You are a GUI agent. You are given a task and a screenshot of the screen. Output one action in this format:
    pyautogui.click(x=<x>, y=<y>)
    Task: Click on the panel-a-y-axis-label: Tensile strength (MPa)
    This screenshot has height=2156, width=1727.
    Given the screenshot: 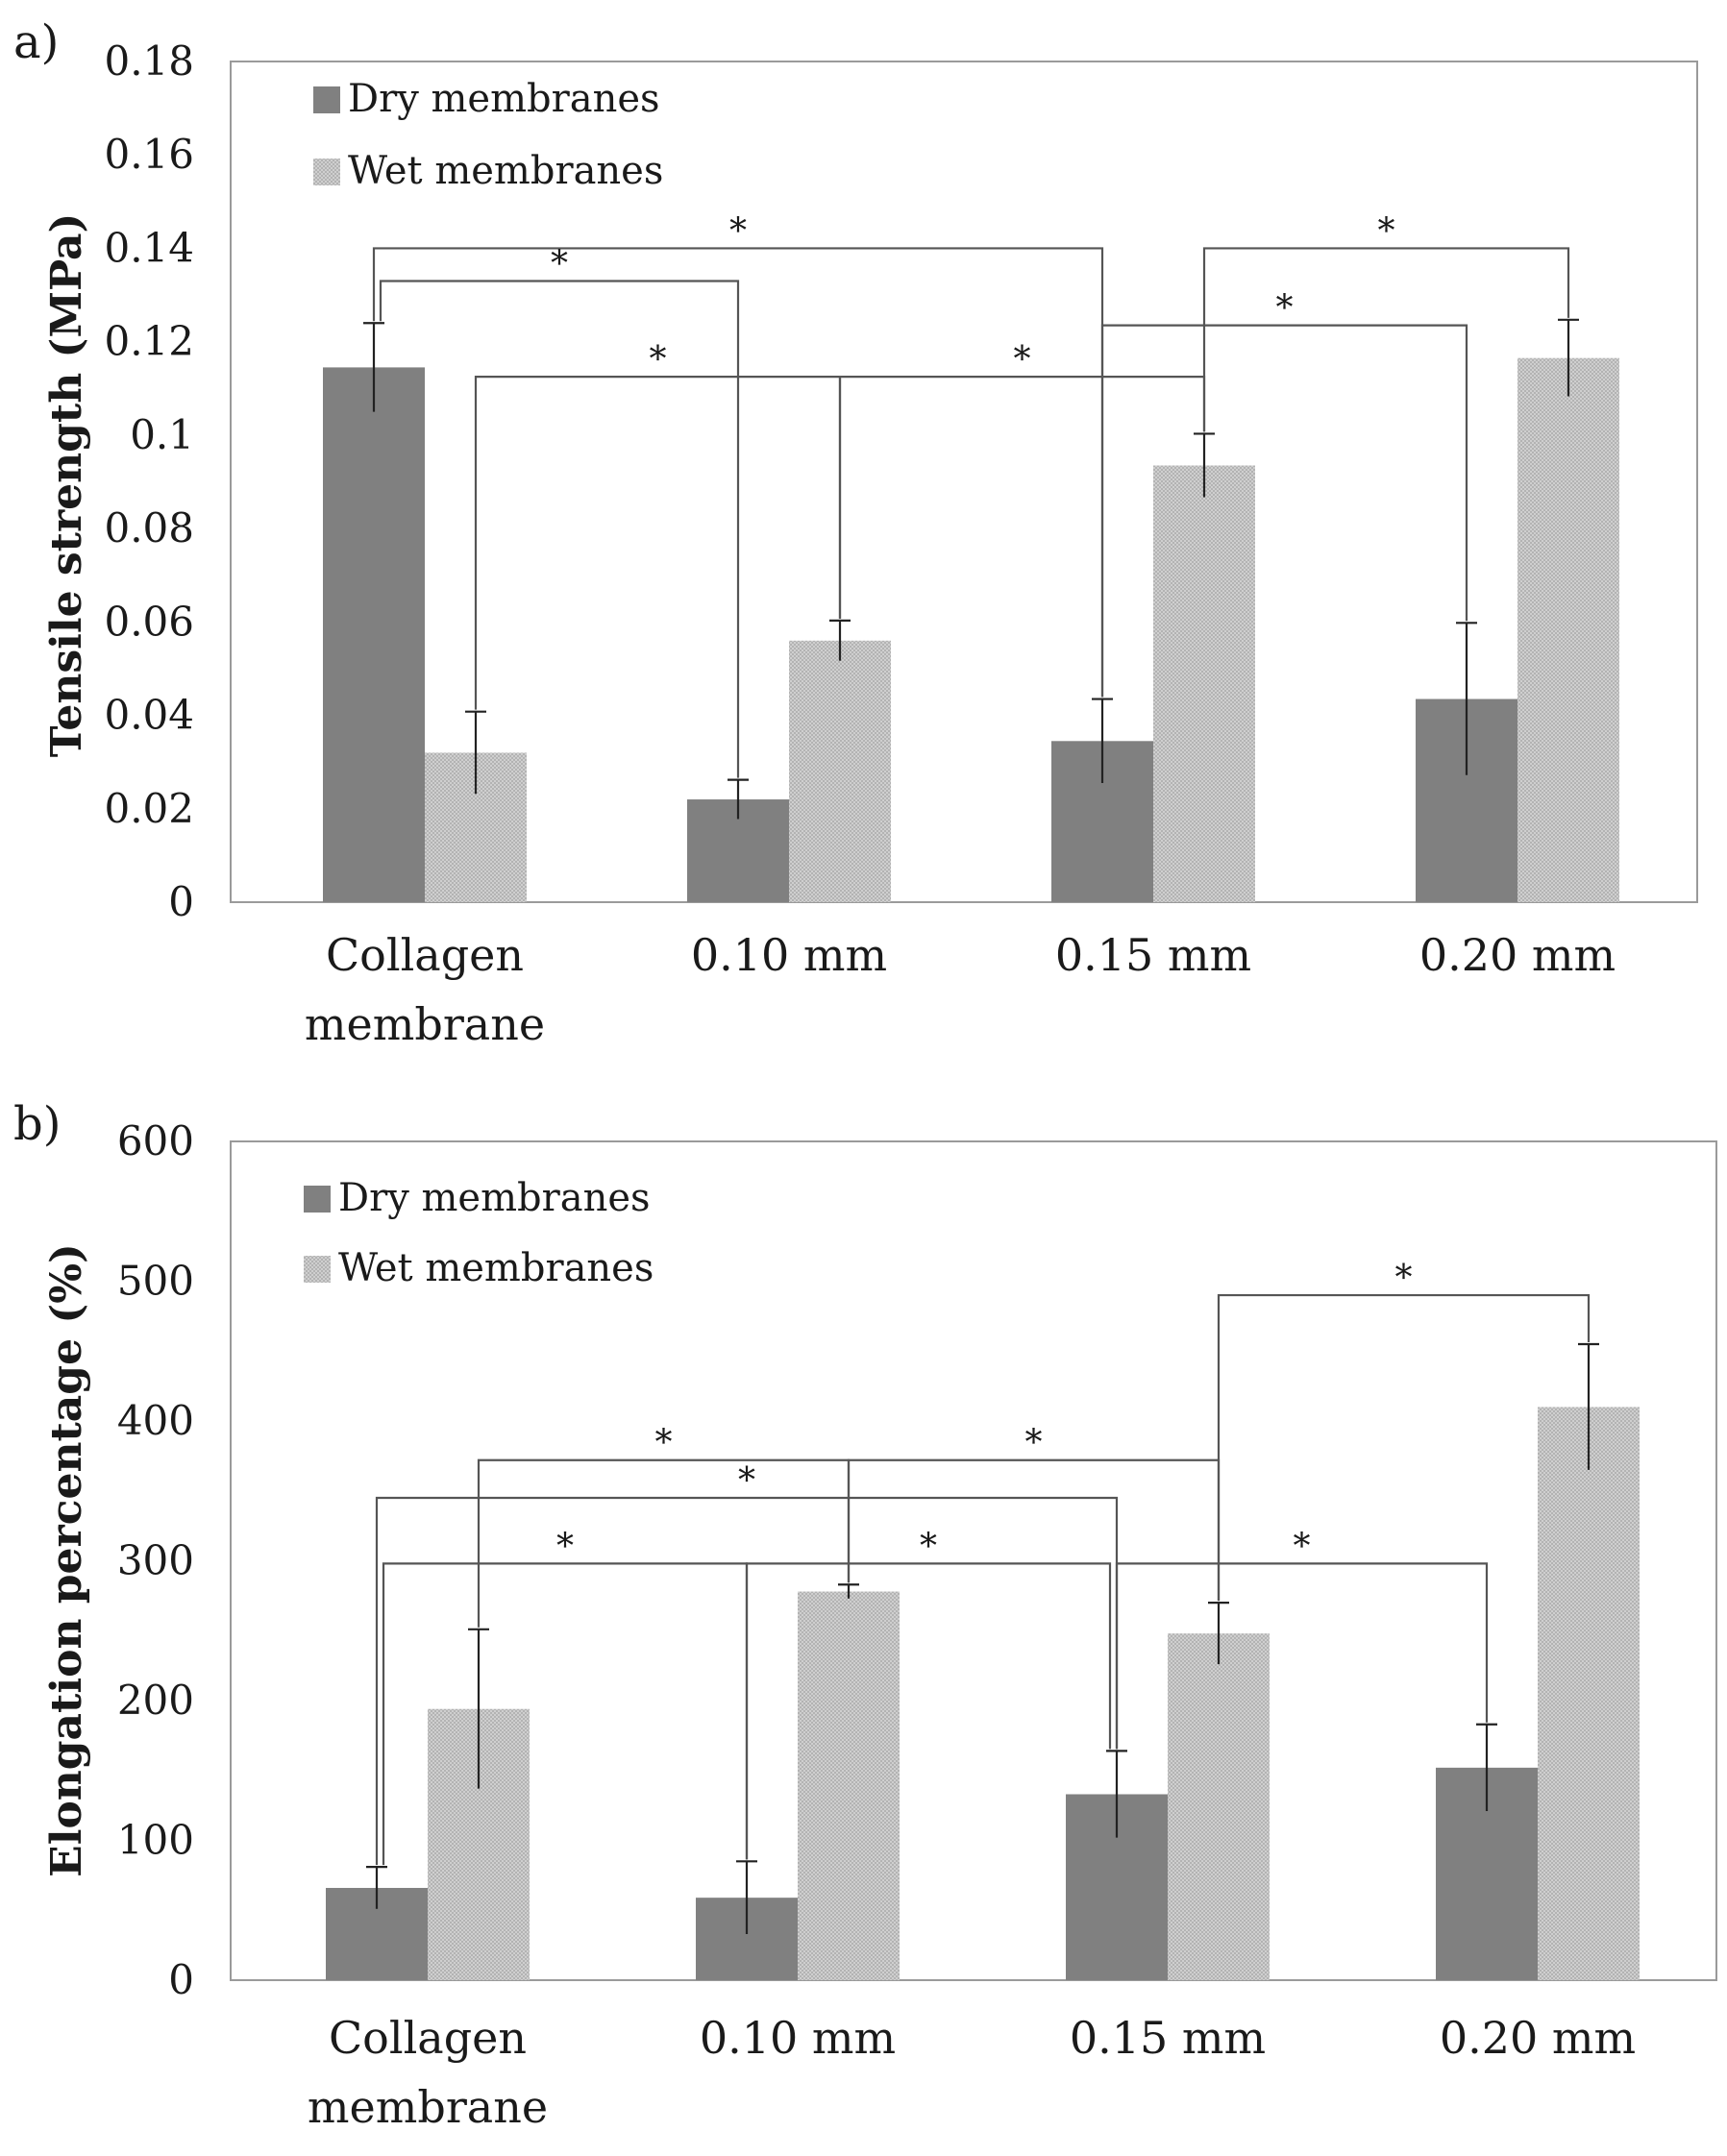 What is the action you would take?
    pyautogui.click(x=66, y=486)
    